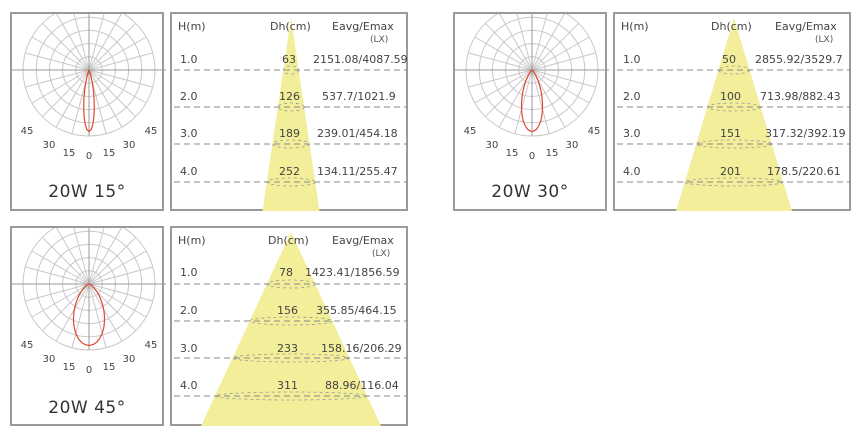  What do you see at coordinates (359, 96) in the screenshot?
I see `illuminance-value: 537.7/1021.9` at bounding box center [359, 96].